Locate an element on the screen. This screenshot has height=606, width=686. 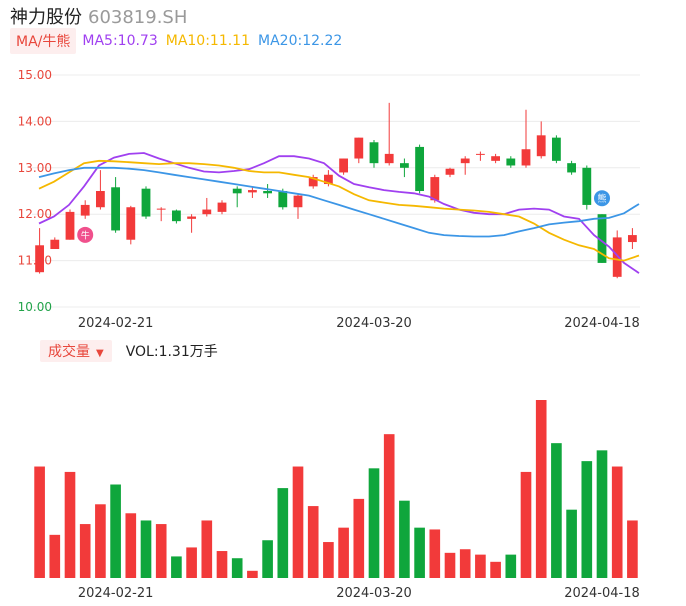
bull-signal-label: 牛 is located at coordinates (85, 235).